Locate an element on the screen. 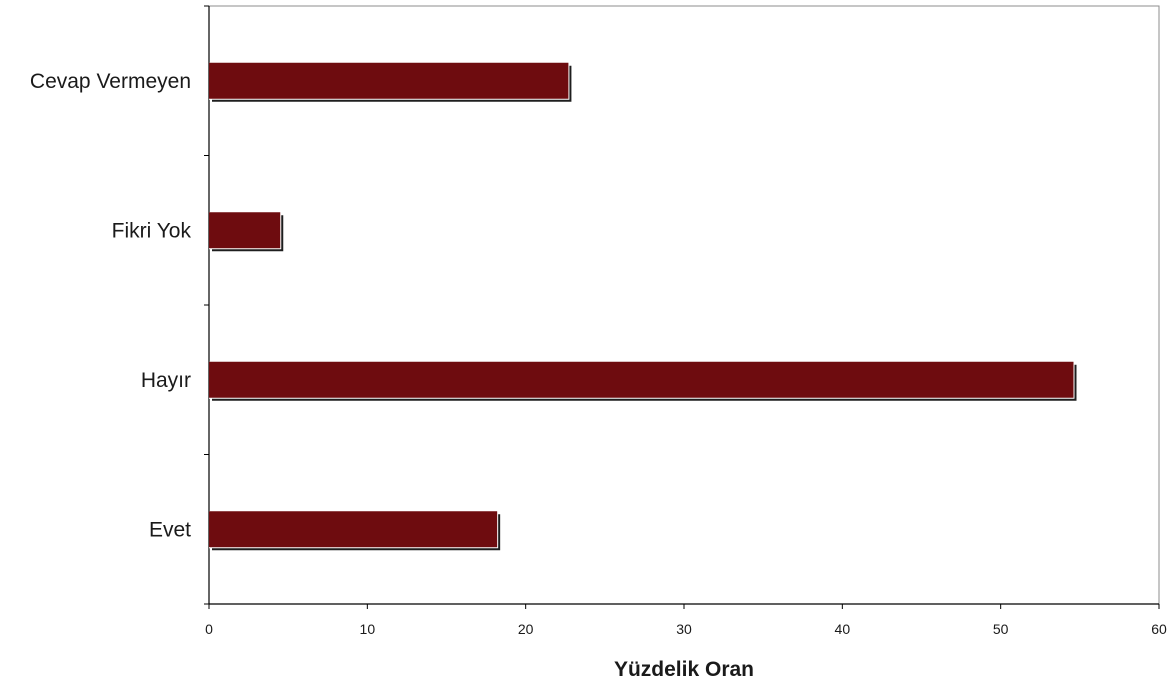 This screenshot has height=689, width=1175. category-label: Cevap Vermeyen is located at coordinates (110, 81).